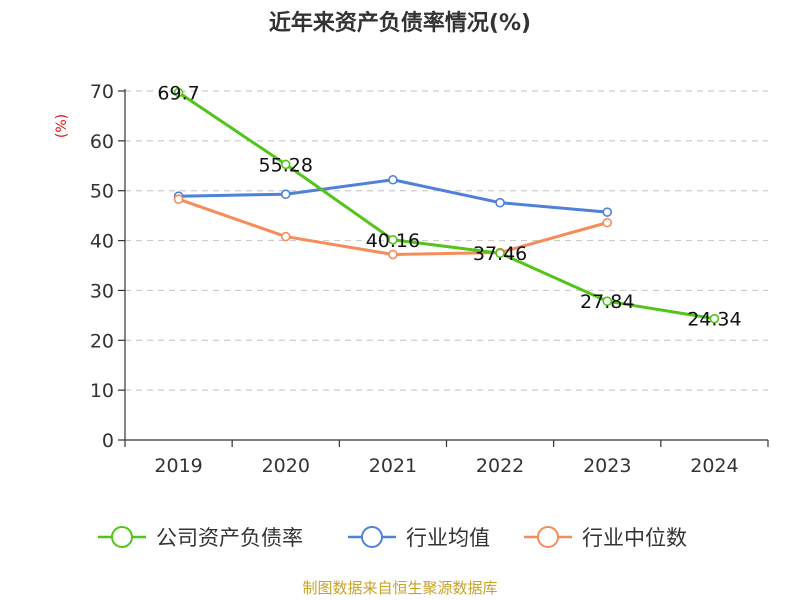 This screenshot has height=600, width=800. I want to click on y-axis-label: (%), so click(62, 126).